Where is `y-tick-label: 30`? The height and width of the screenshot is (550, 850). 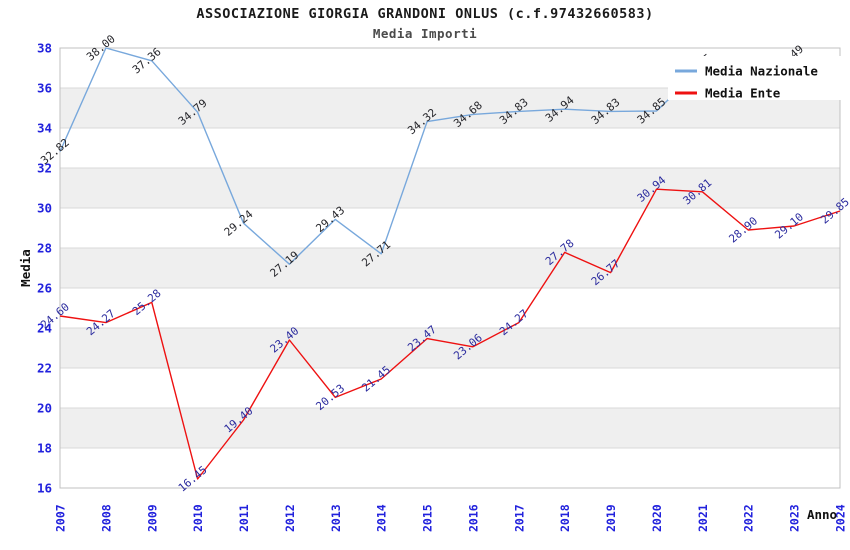
y-tick-label: 30 is located at coordinates (44, 208).